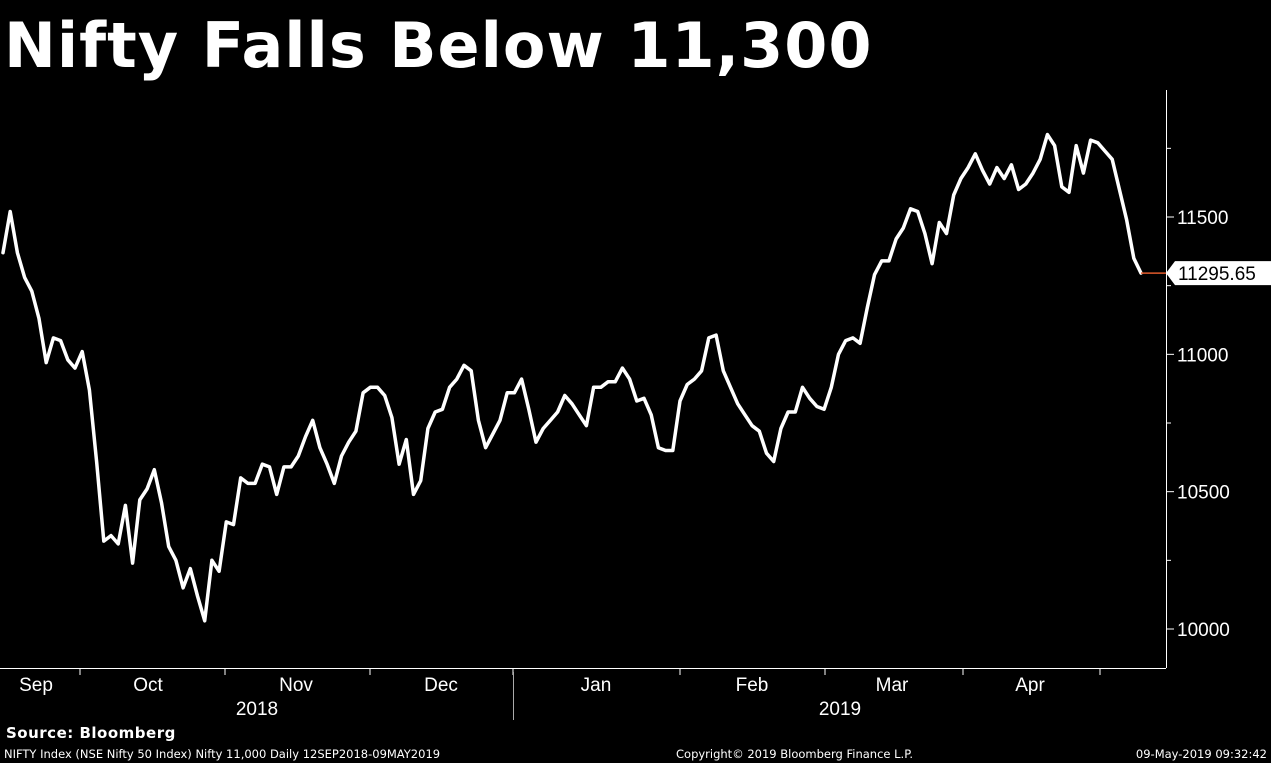 This screenshot has height=763, width=1271. Describe the element at coordinates (1202, 355) in the screenshot. I see `y-tick-label: 11000` at that location.